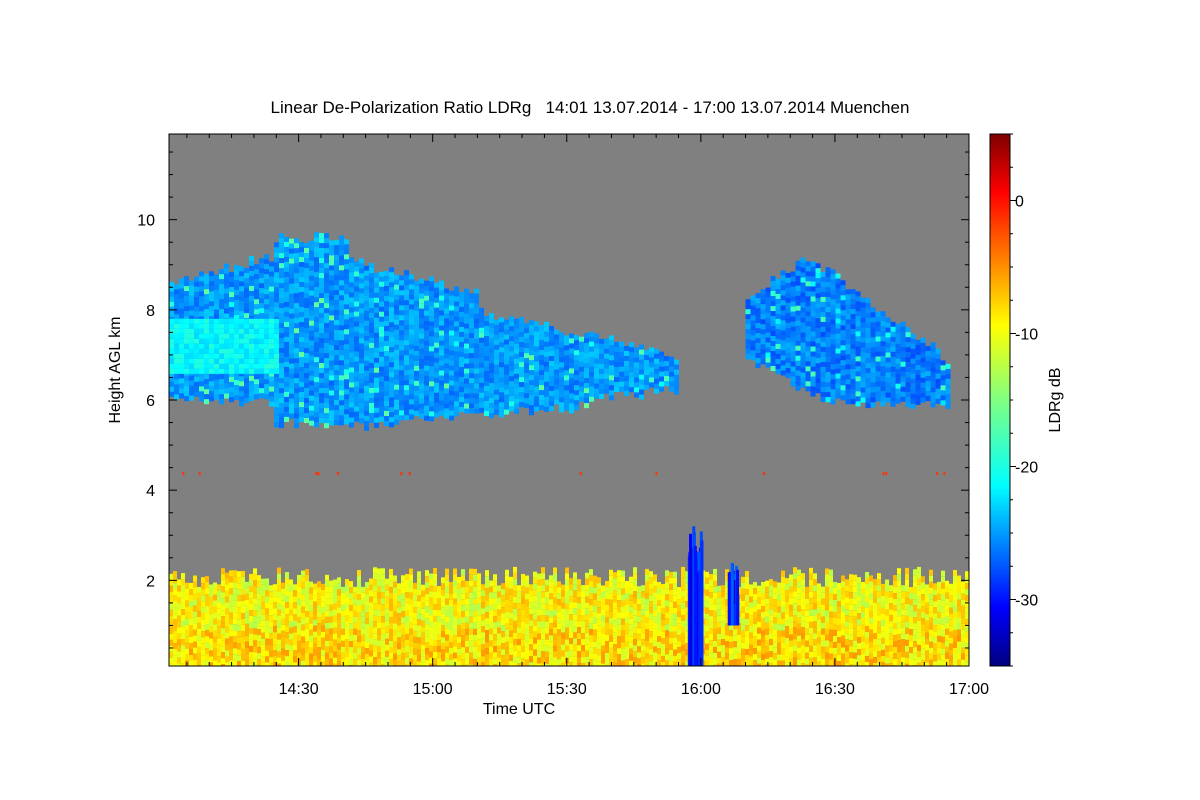 The image size is (1200, 800). I want to click on x-axis-label: Time UTC, so click(519, 709).